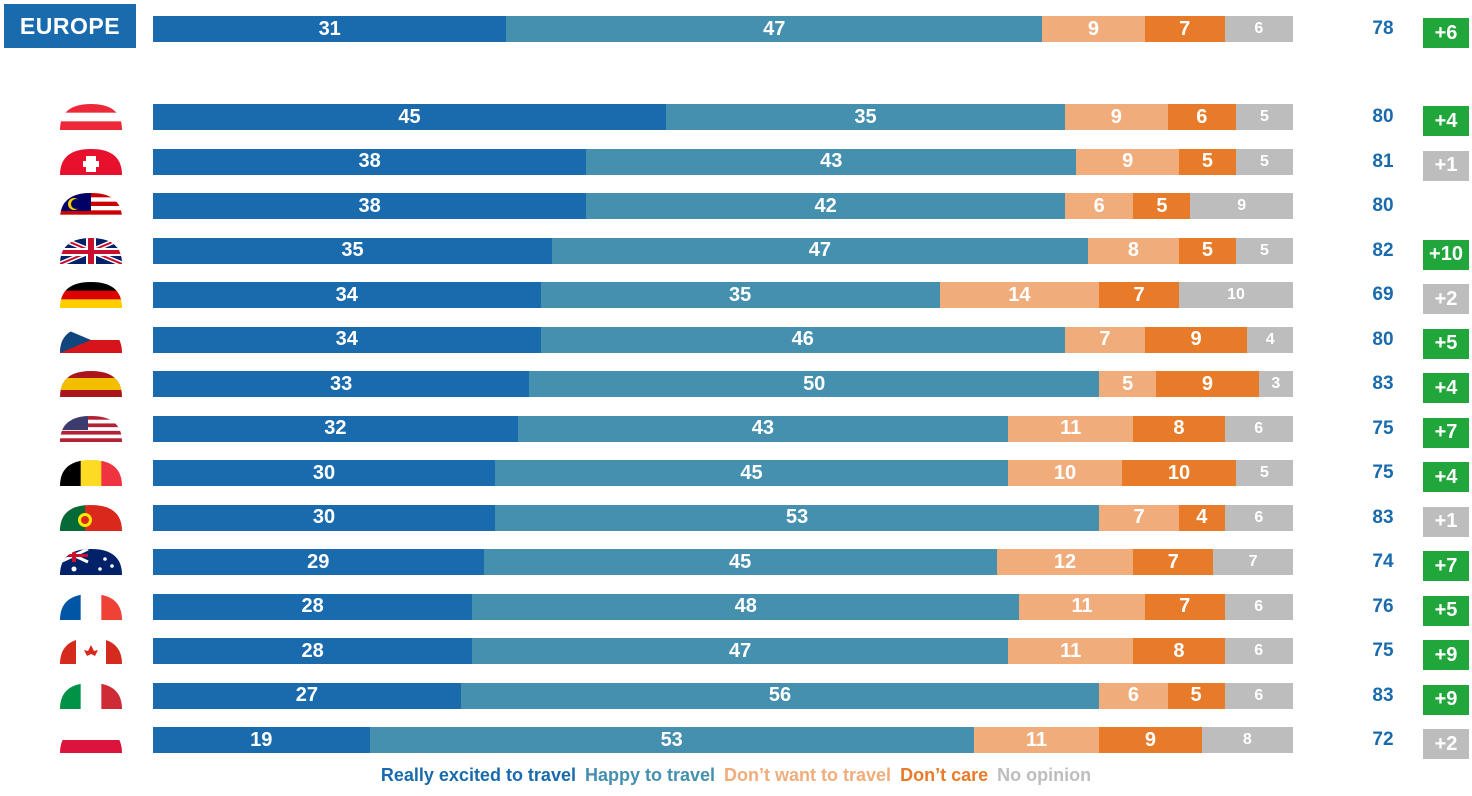 The image size is (1472, 796). What do you see at coordinates (91, 117) in the screenshot?
I see `austria-flag-icon` at bounding box center [91, 117].